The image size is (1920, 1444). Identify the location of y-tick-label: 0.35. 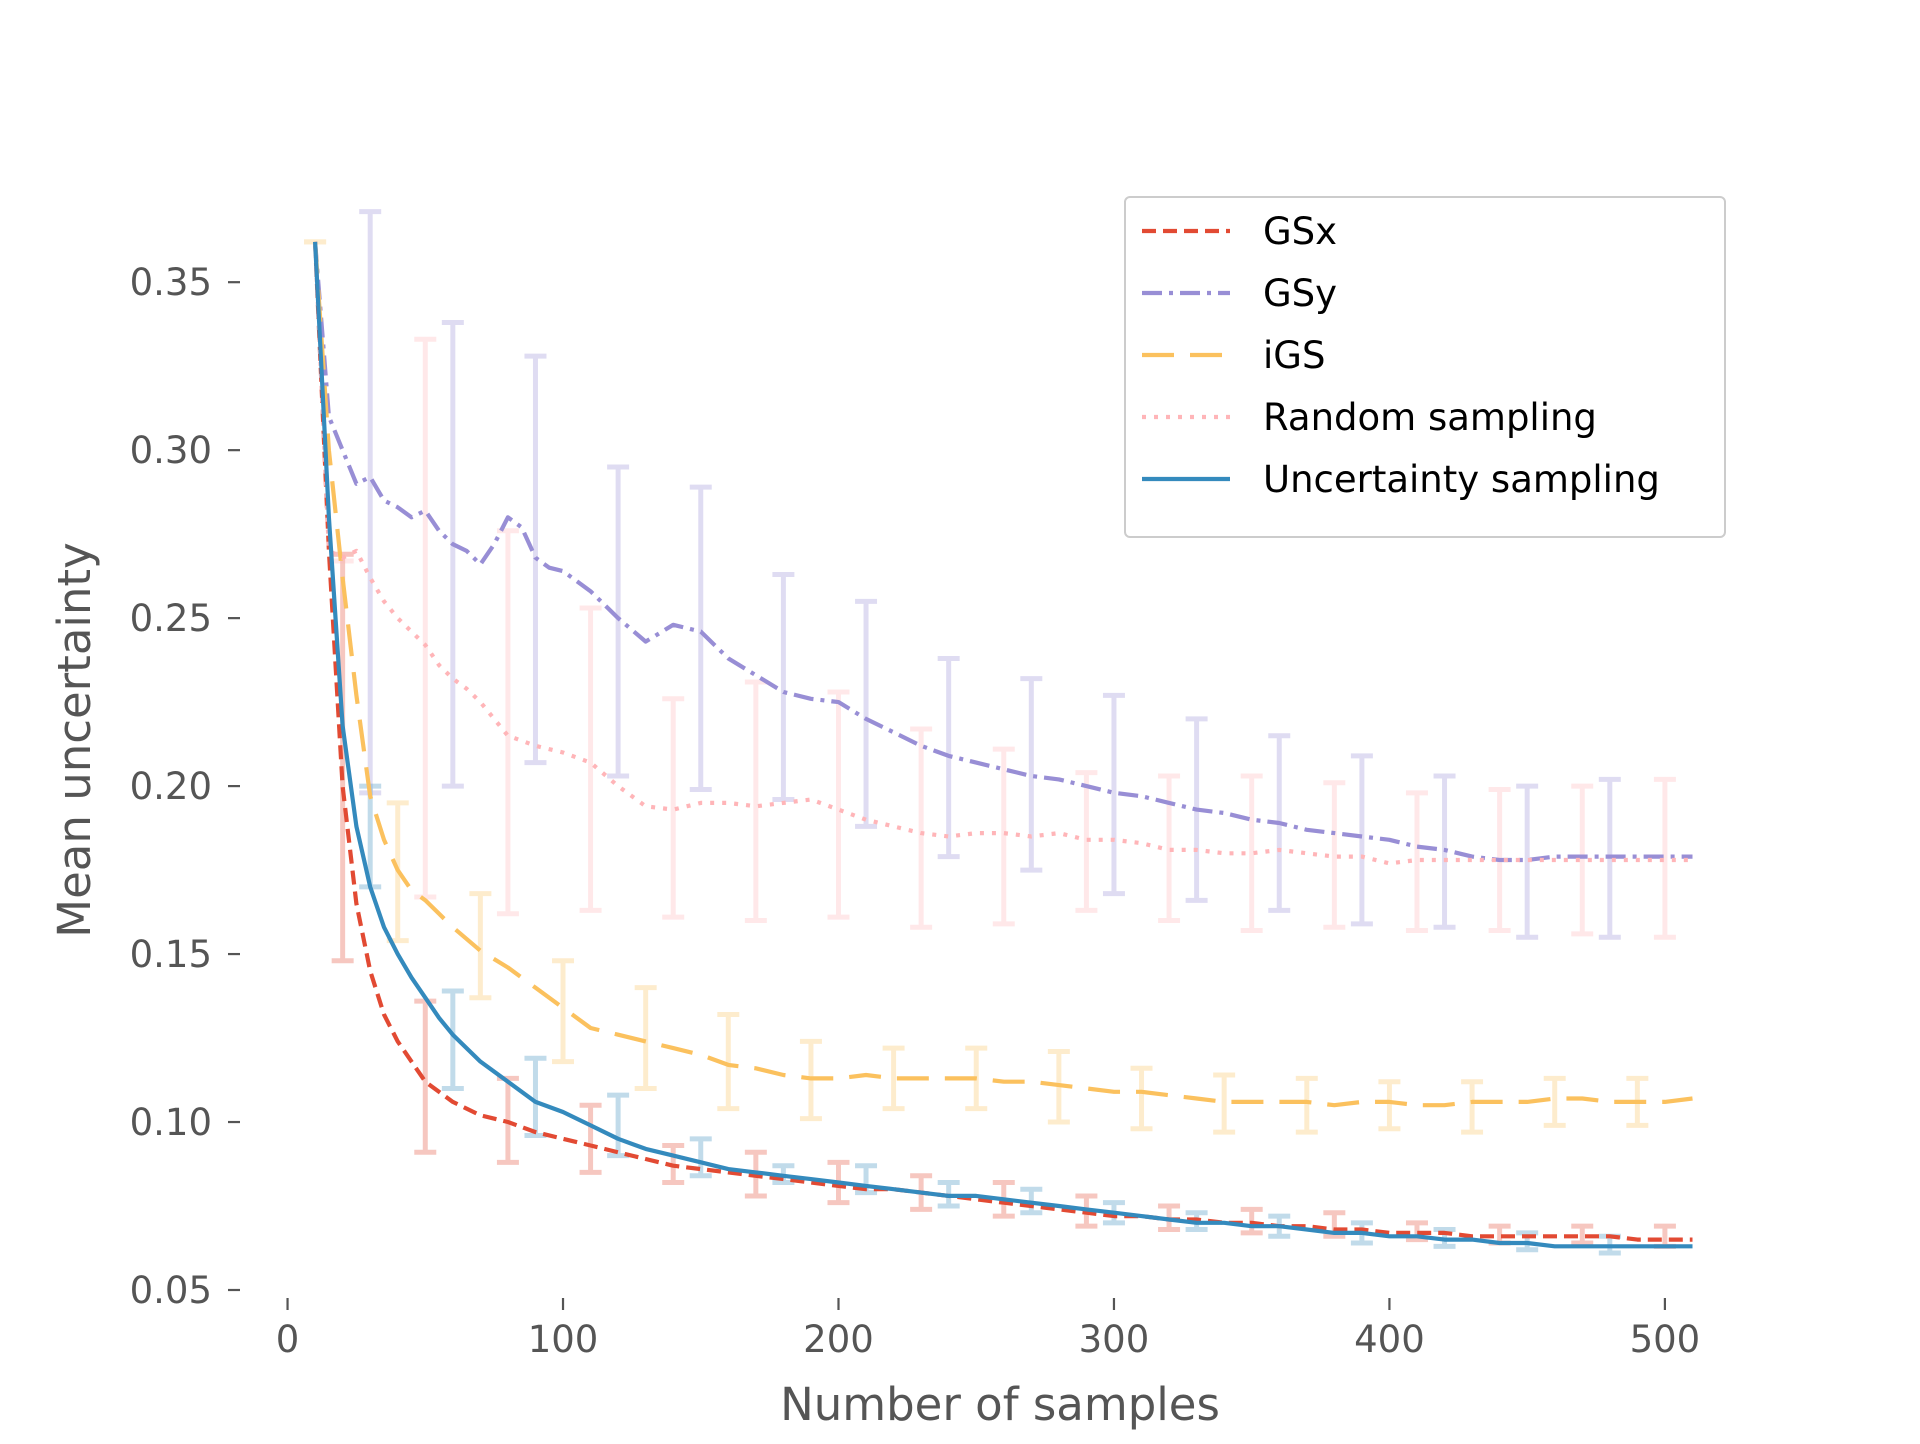
(171, 282).